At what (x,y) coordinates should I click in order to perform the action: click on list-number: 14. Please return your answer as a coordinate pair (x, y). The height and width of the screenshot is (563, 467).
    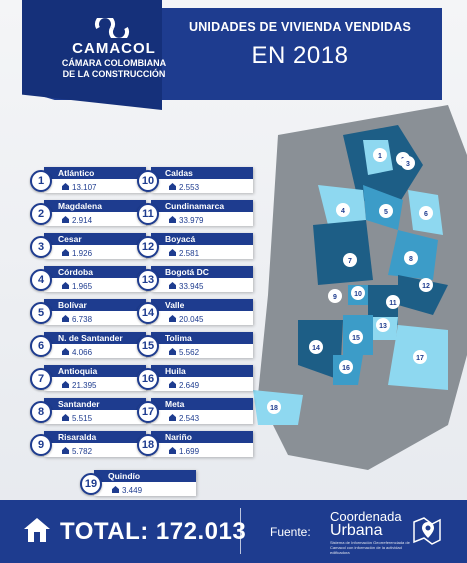
    Looking at the image, I should click on (148, 313).